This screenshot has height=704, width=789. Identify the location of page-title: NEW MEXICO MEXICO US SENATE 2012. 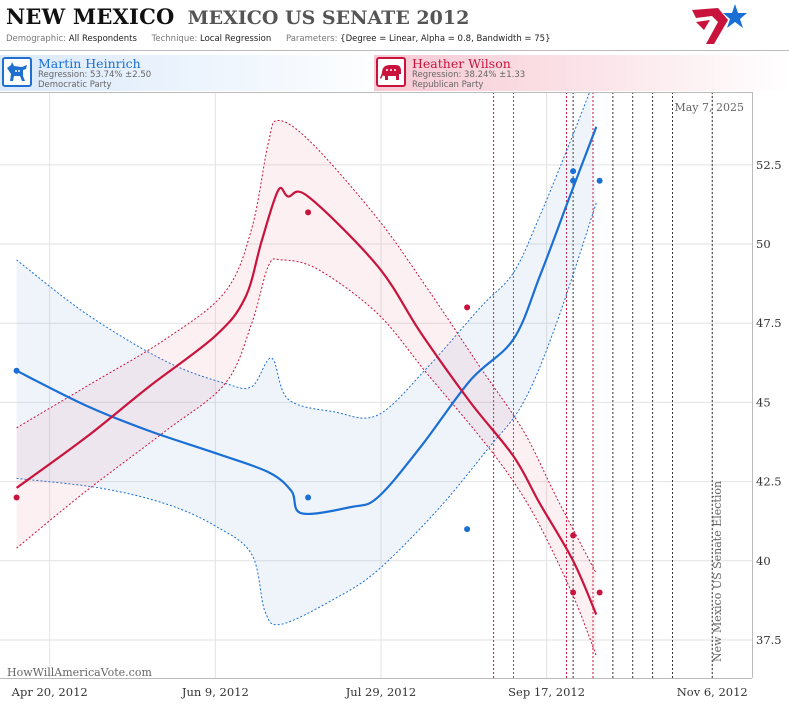
(237, 16).